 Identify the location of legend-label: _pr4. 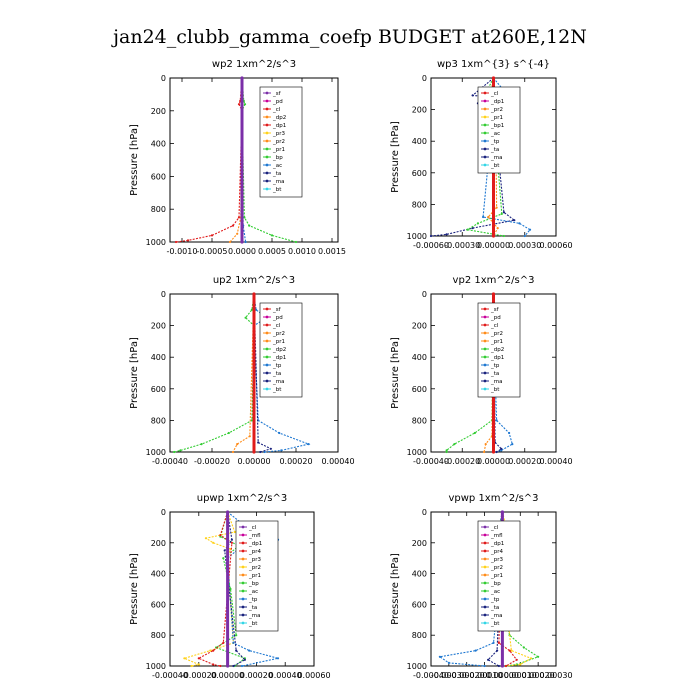
(255, 552).